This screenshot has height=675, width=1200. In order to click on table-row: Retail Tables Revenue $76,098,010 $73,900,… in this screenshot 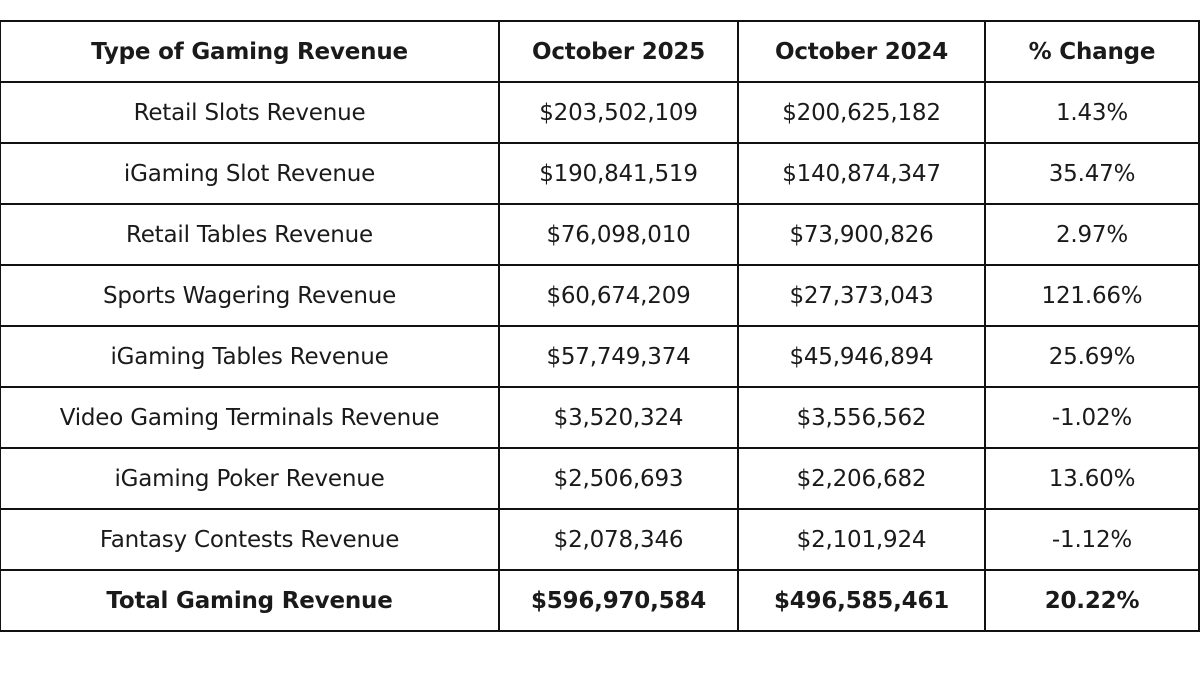, I will do `click(600, 234)`.